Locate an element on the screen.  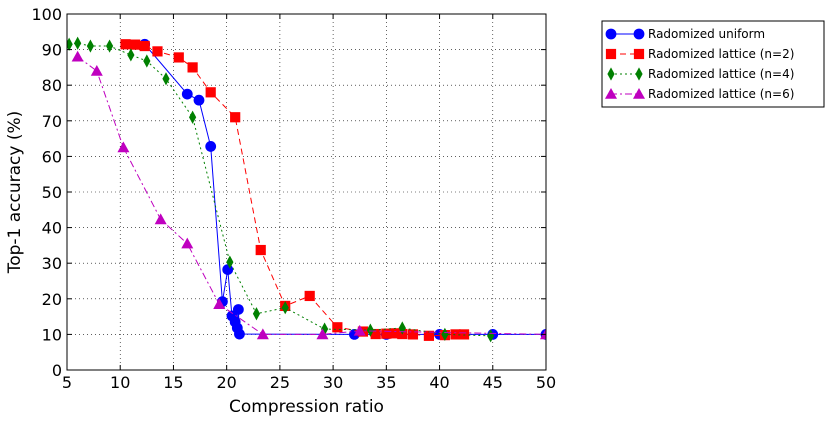
x-tick-label: 50 is located at coordinates (546, 382).